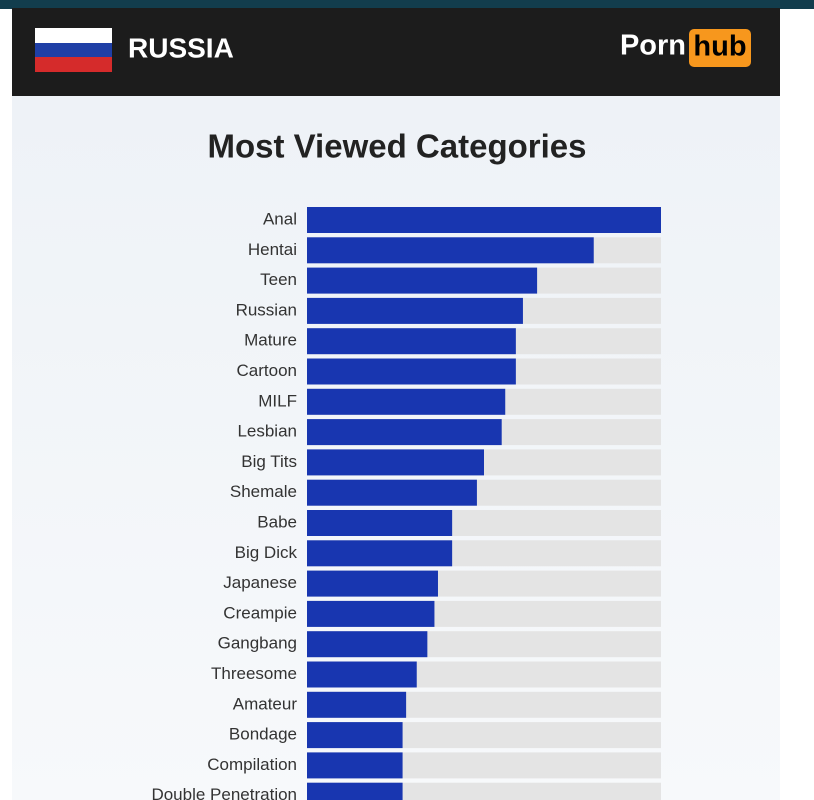 This screenshot has height=800, width=814. What do you see at coordinates (269, 461) in the screenshot?
I see `category-label: Big Tits` at bounding box center [269, 461].